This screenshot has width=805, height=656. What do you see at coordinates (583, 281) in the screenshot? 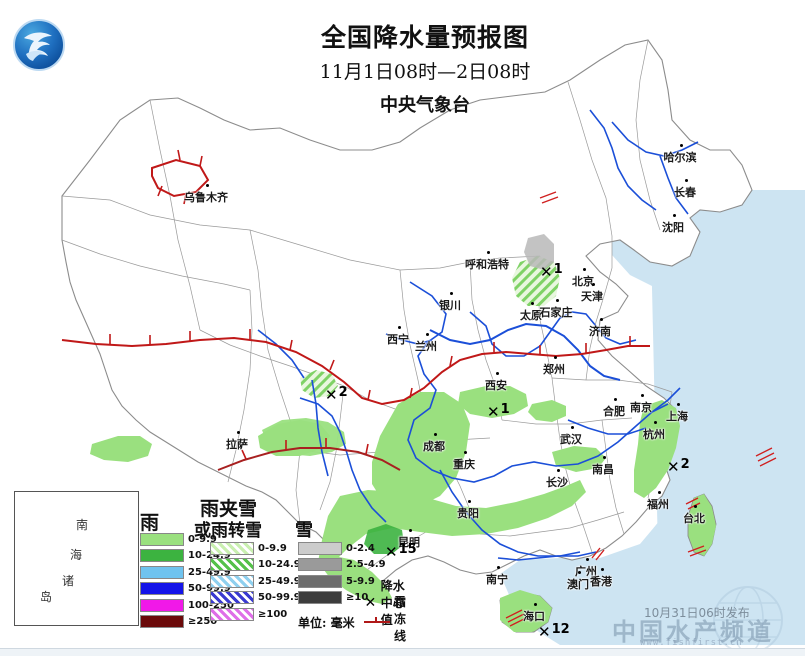
I see `city-label: 北京` at bounding box center [583, 281].